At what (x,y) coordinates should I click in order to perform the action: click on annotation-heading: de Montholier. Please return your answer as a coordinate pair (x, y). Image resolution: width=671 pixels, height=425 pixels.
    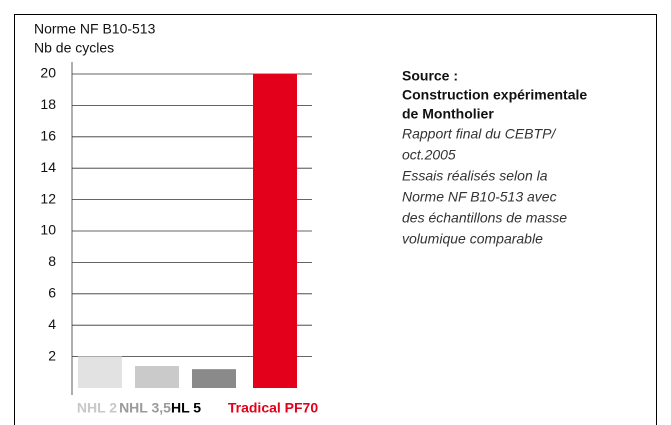
    Looking at the image, I should click on (448, 114).